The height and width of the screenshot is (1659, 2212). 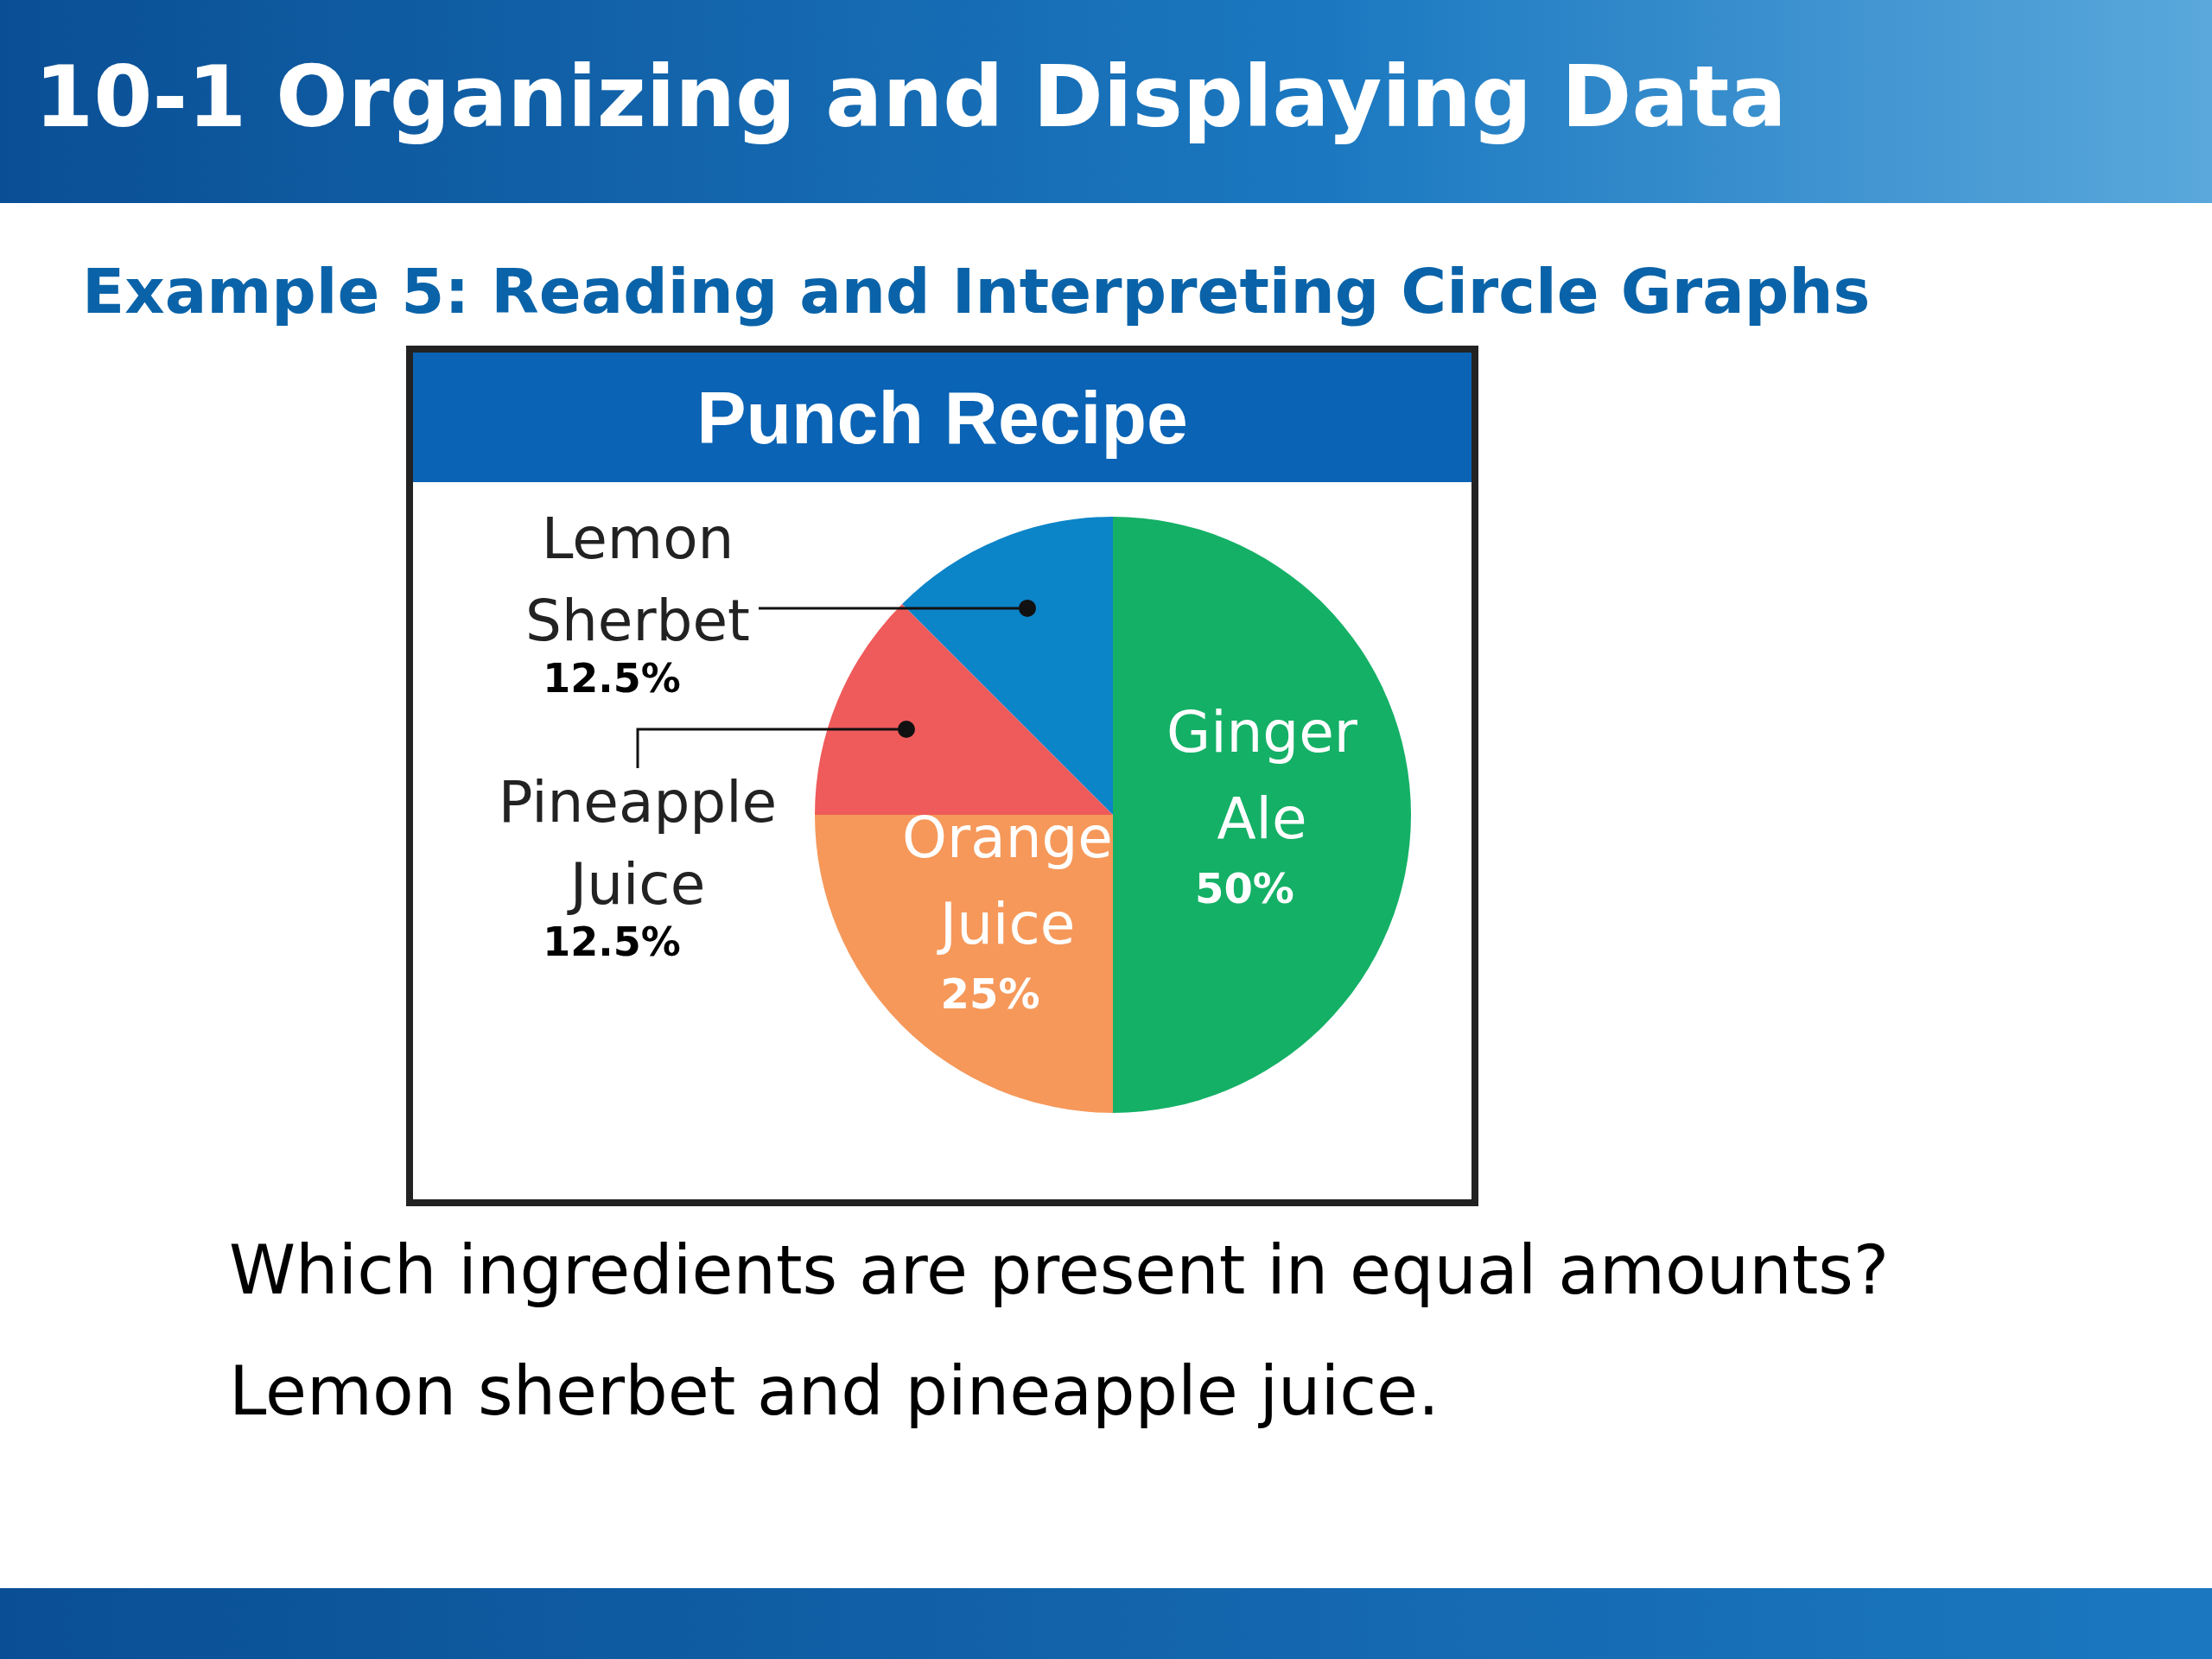 I want to click on slice-label: Pineapple Juice, so click(x=638, y=843).